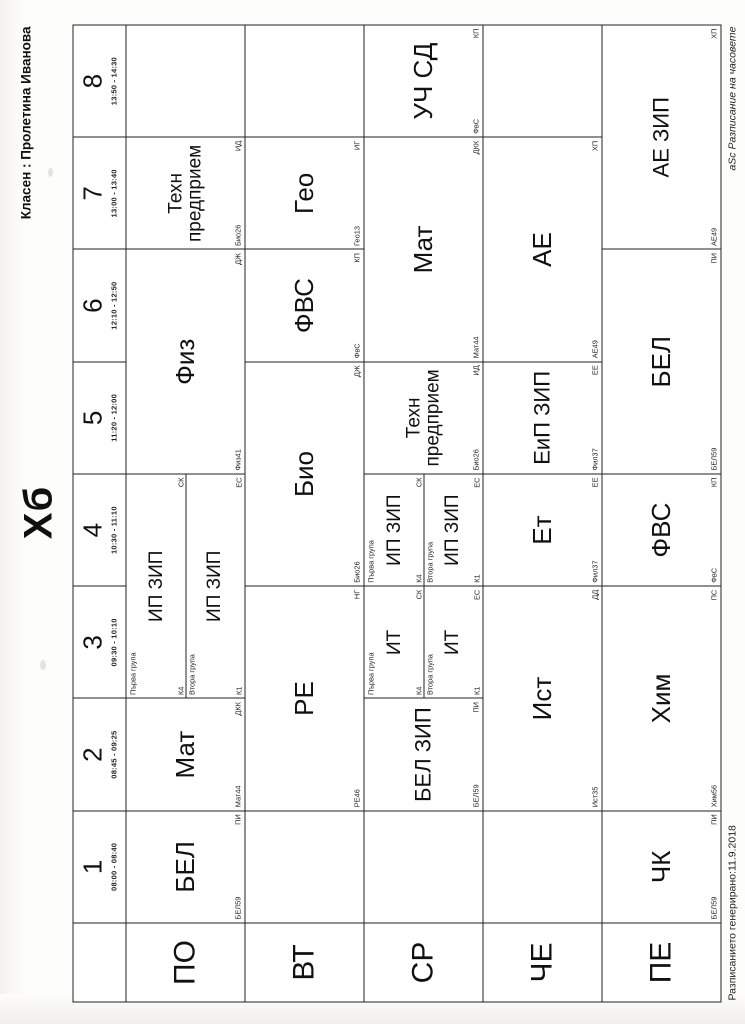  What do you see at coordinates (423, 754) in the screenshot?
I see `lesson-cell: БЕЛ ЗИП БЕЛ59 ПИ` at bounding box center [423, 754].